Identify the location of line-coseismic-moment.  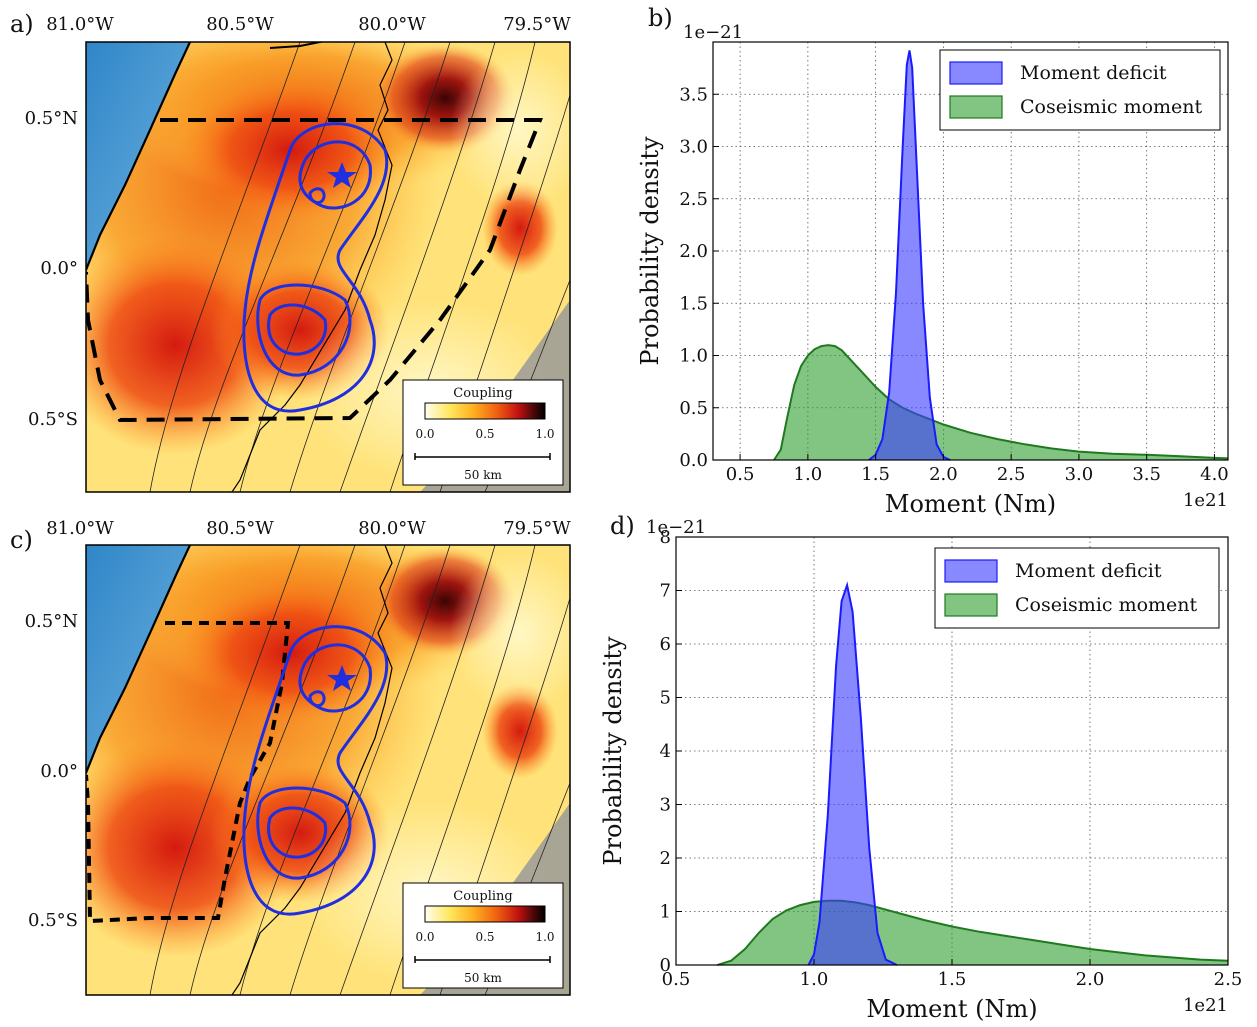
(973, 932).